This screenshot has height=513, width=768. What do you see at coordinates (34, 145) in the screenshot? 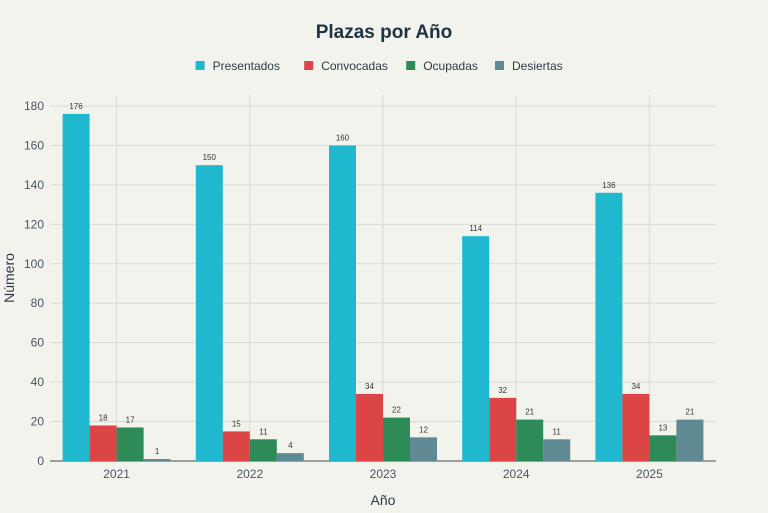
I see `y-tick-label: 160` at bounding box center [34, 145].